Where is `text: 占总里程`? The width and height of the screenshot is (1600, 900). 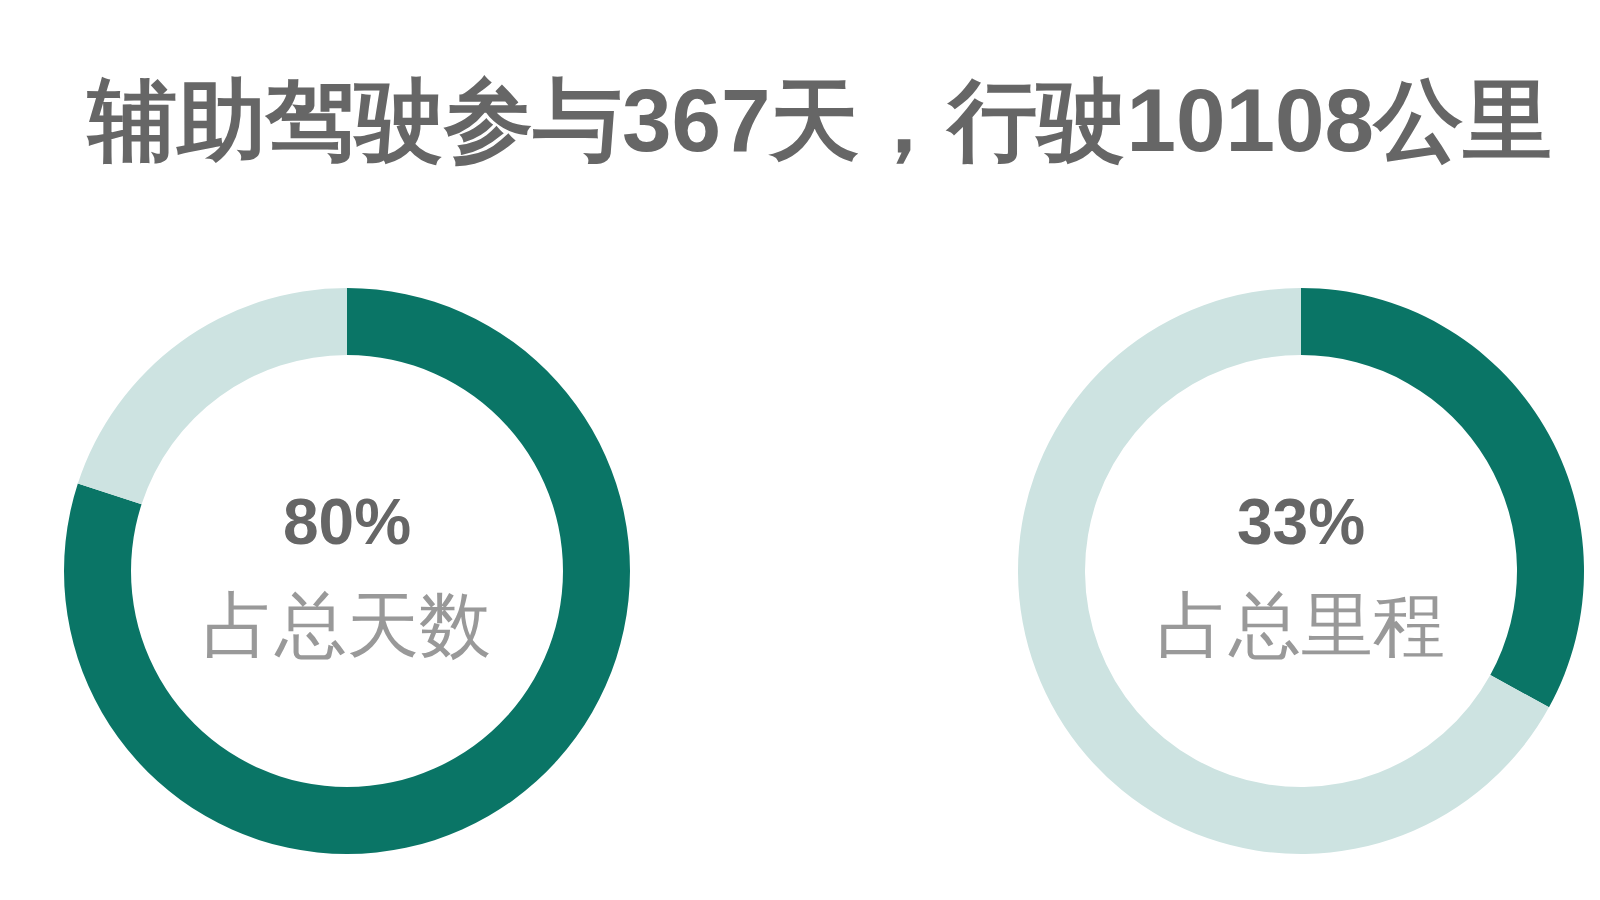 text: 占总里程 is located at coordinates (1301, 625).